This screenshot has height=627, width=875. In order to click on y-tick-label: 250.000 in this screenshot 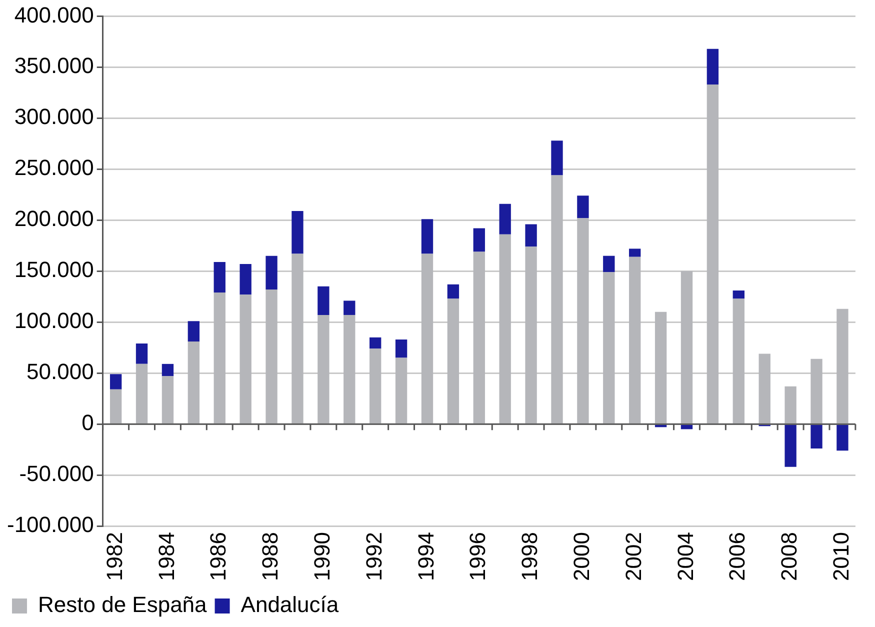, I will do `click(54, 167)`.